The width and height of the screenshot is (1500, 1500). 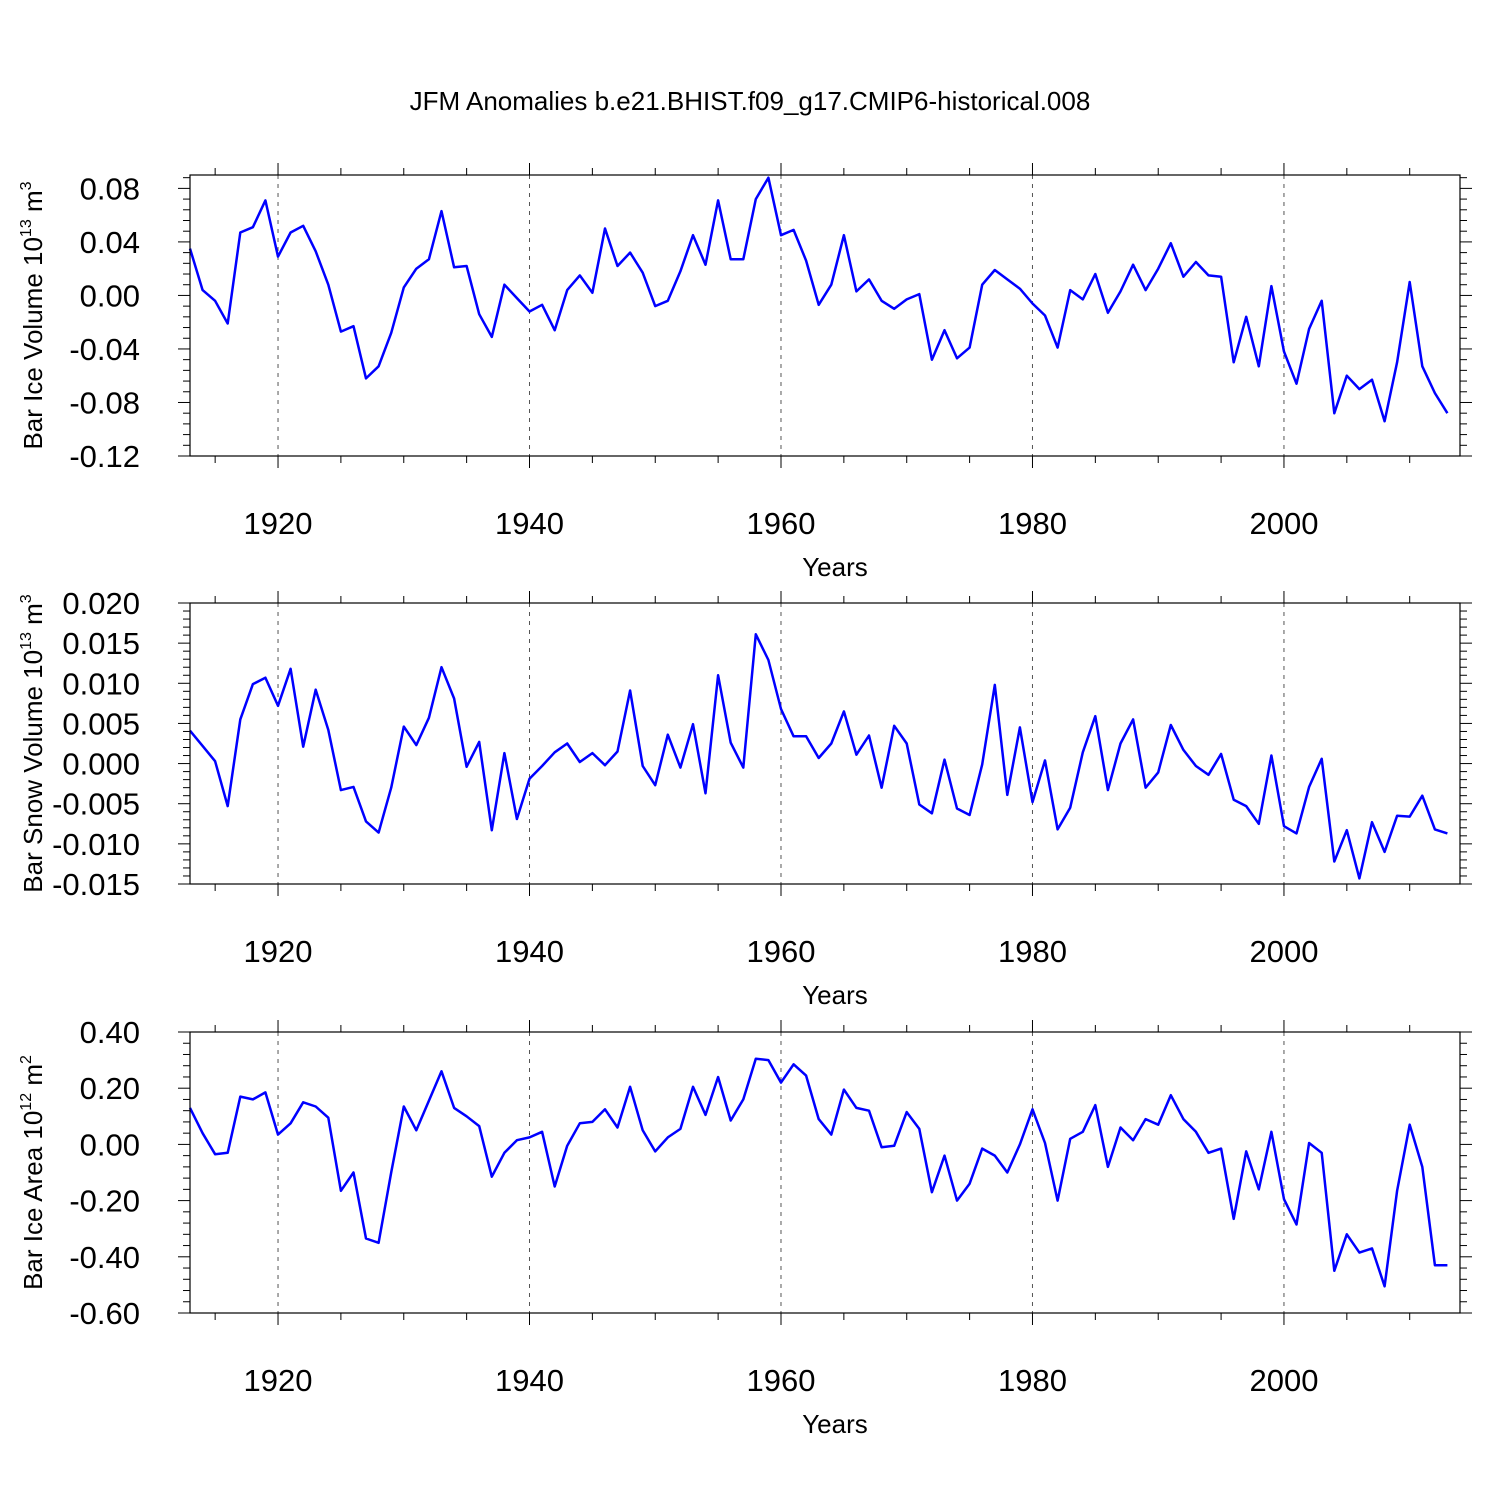 I want to click on snow-volume-xtick-label: 1940, so click(x=529, y=951).